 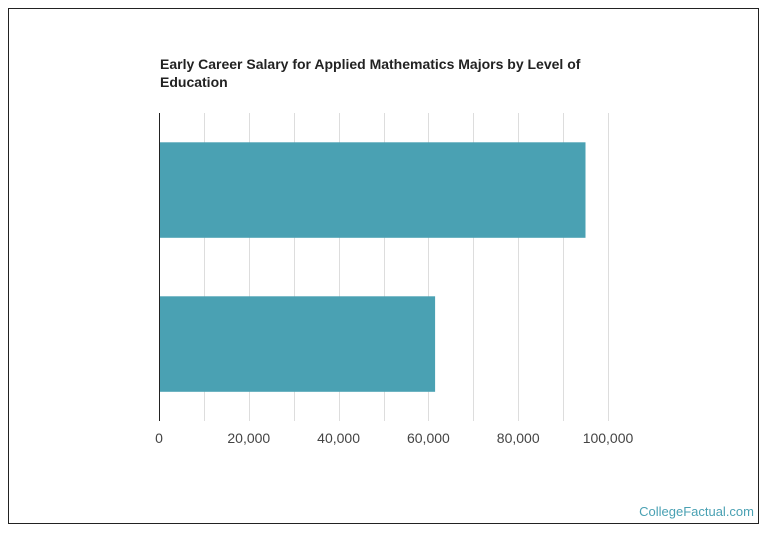 I want to click on credit-link: CollegeFactual.com, so click(x=696, y=511).